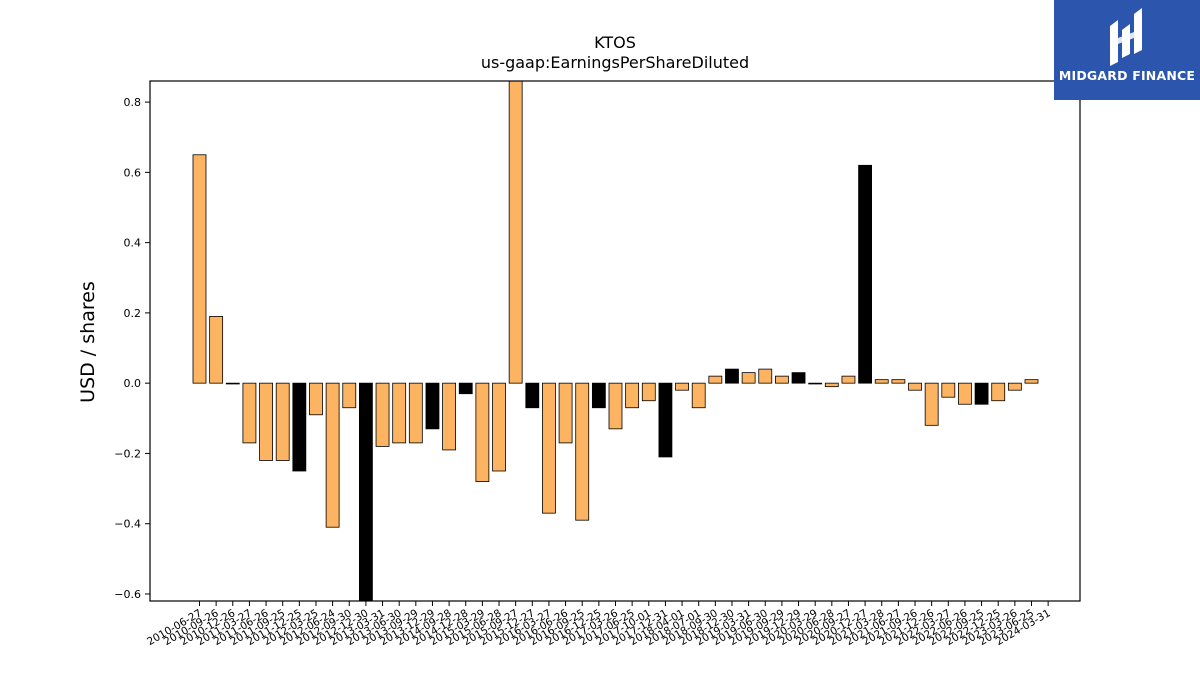 The width and height of the screenshot is (1200, 675). I want to click on y-tick-label: 0.4, so click(133, 243).